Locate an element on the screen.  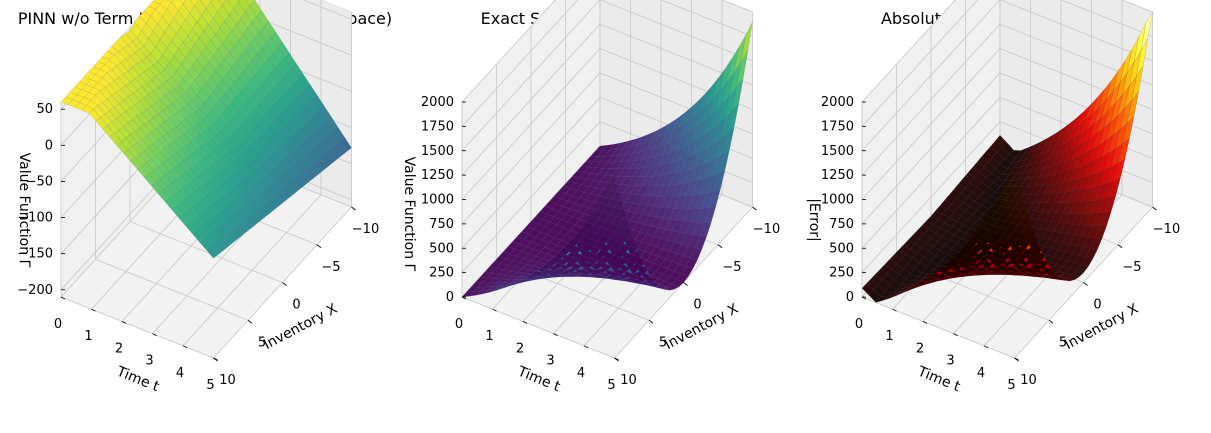
z-tick-label: 500 is located at coordinates (441, 248).